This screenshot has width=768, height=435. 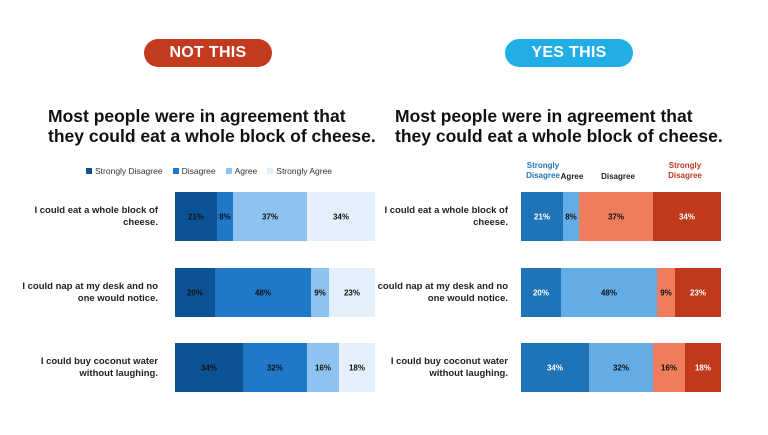 What do you see at coordinates (569, 53) in the screenshot?
I see `yes-this-pill: YES THIS` at bounding box center [569, 53].